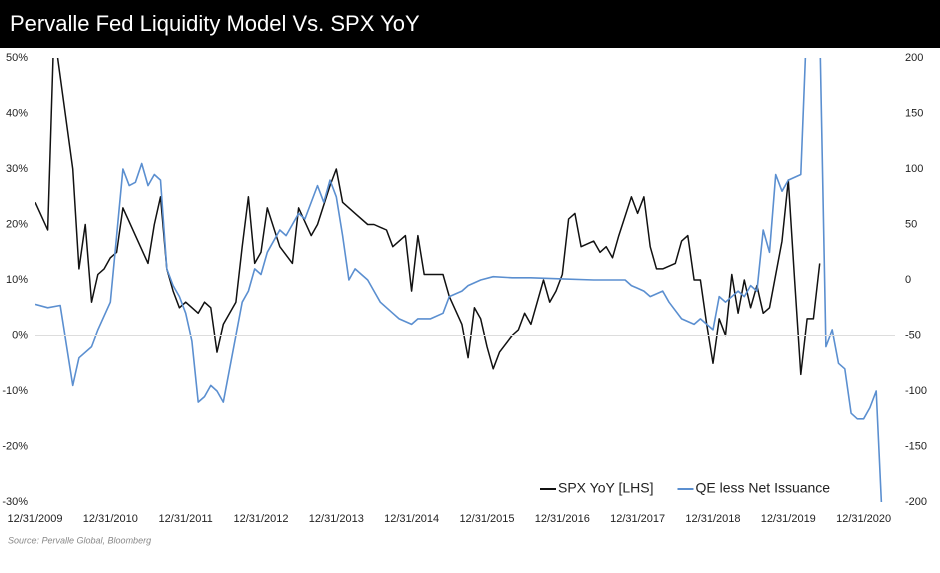 The image size is (940, 573). Describe the element at coordinates (470, 24) in the screenshot. I see `title-bar` at that location.